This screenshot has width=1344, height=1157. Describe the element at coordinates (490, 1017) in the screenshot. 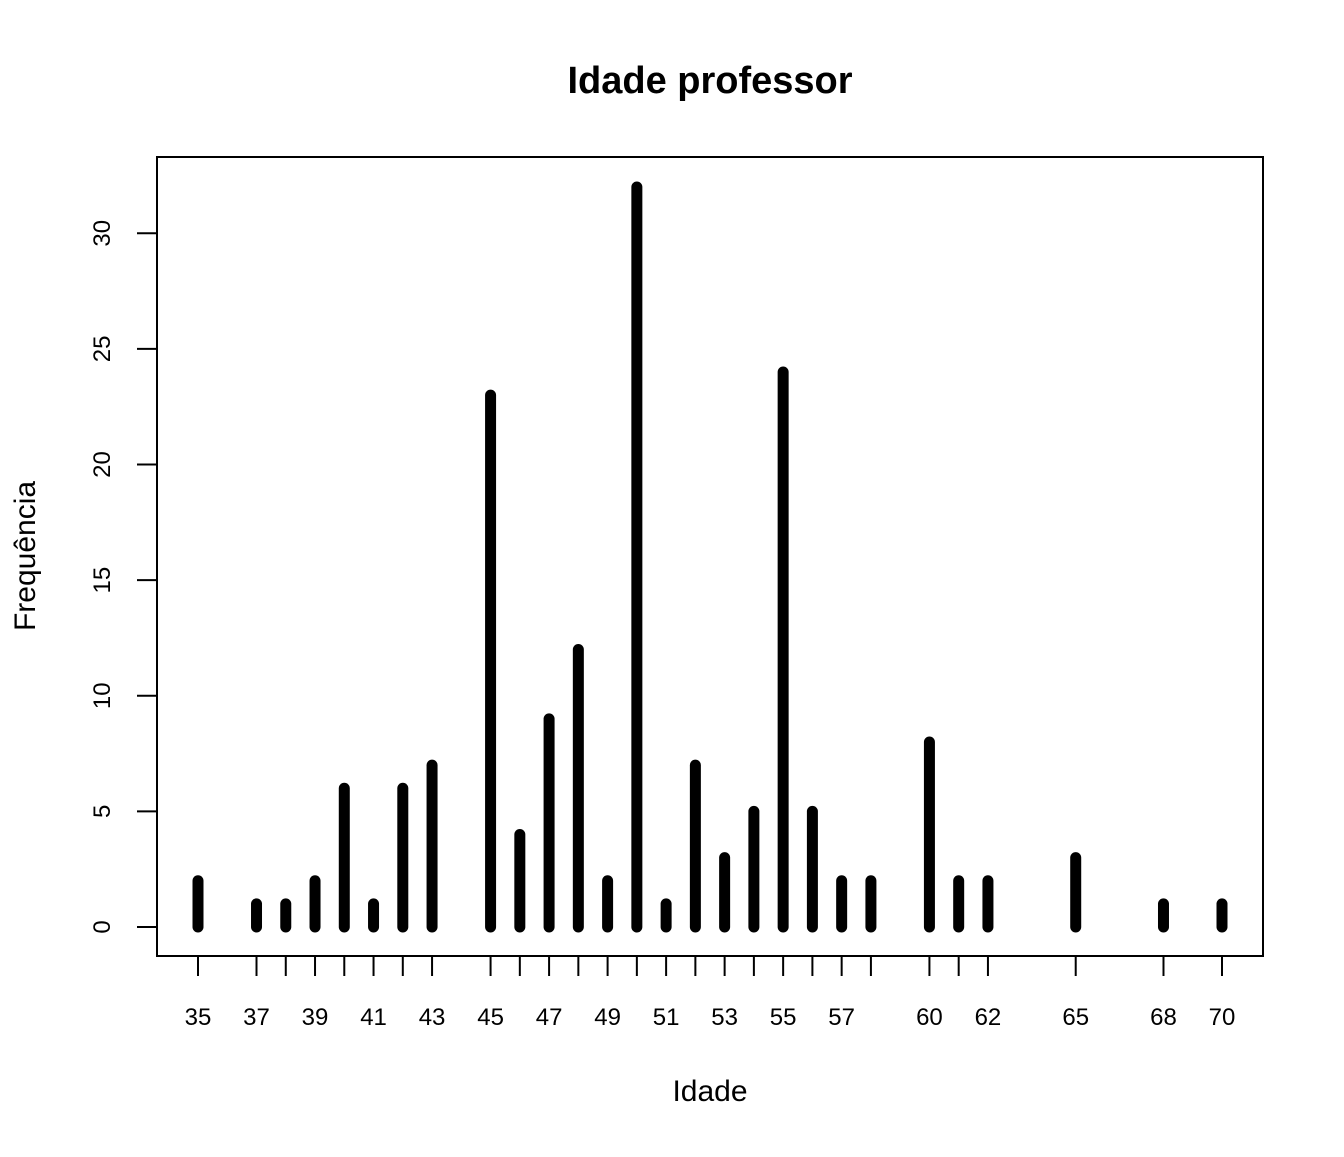

I see `x-tick-label-45: 45` at that location.